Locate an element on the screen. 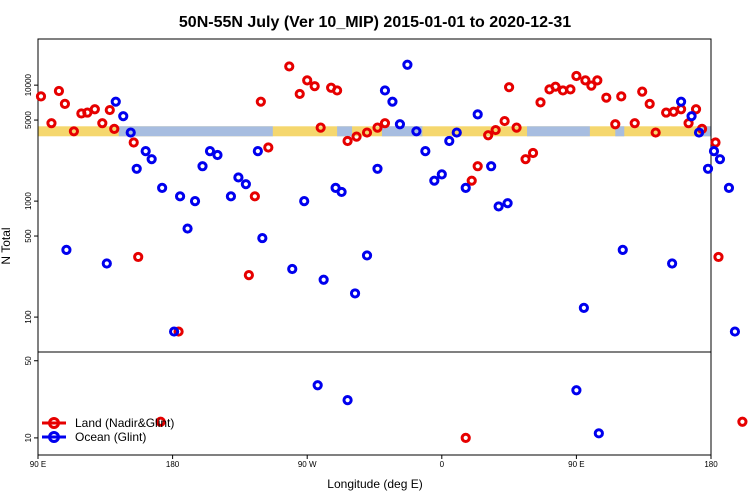  x-tick-label: 90 E is located at coordinates (576, 464).